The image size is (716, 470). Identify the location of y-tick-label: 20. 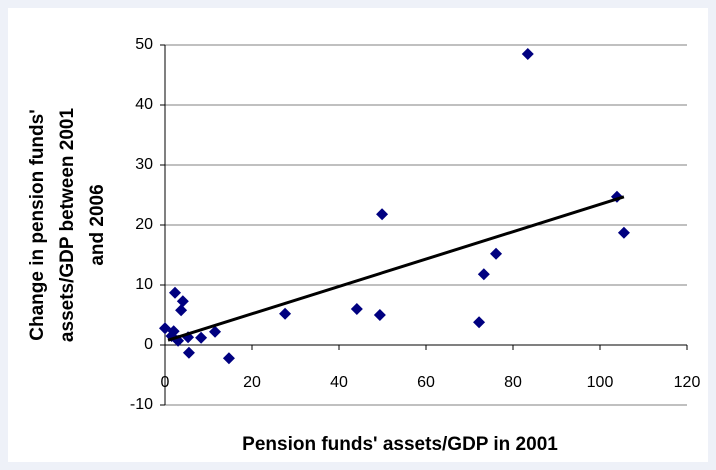
(144, 224).